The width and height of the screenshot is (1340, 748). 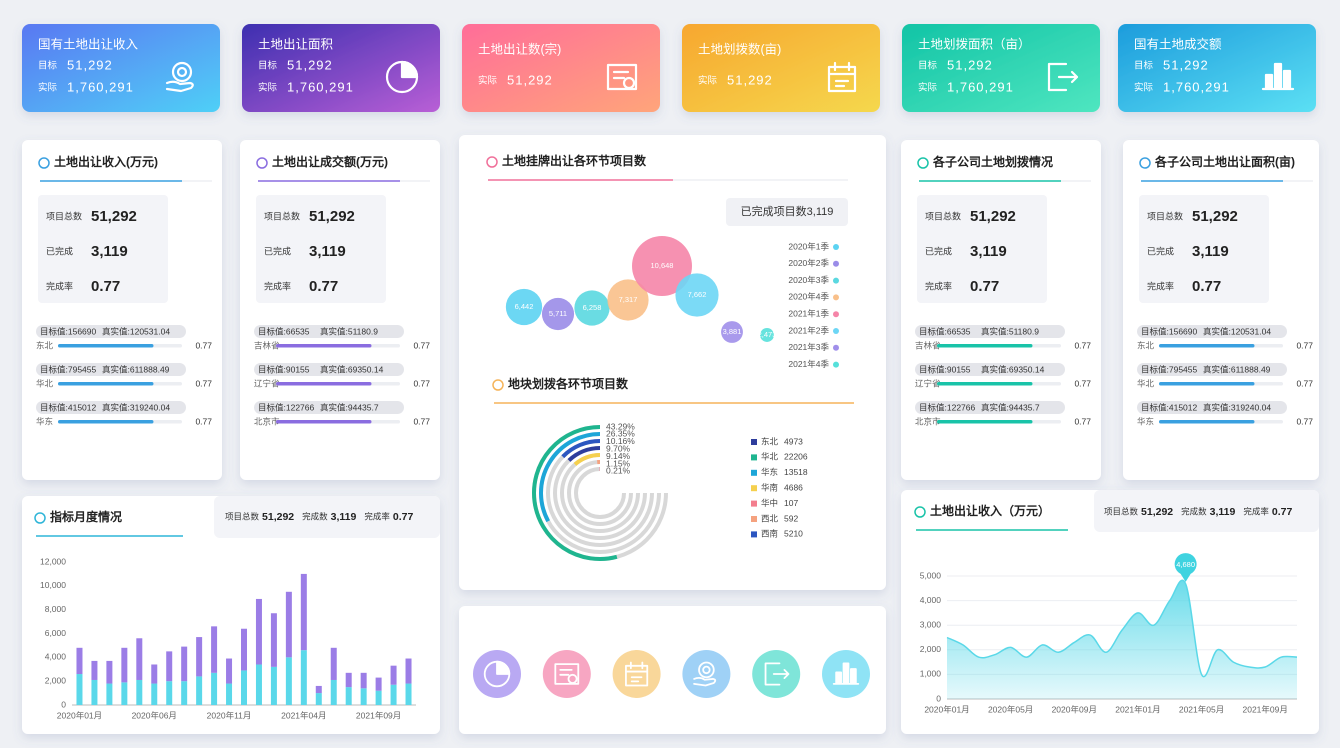 I want to click on x-tick-label: 2021年09月, so click(x=1264, y=709).